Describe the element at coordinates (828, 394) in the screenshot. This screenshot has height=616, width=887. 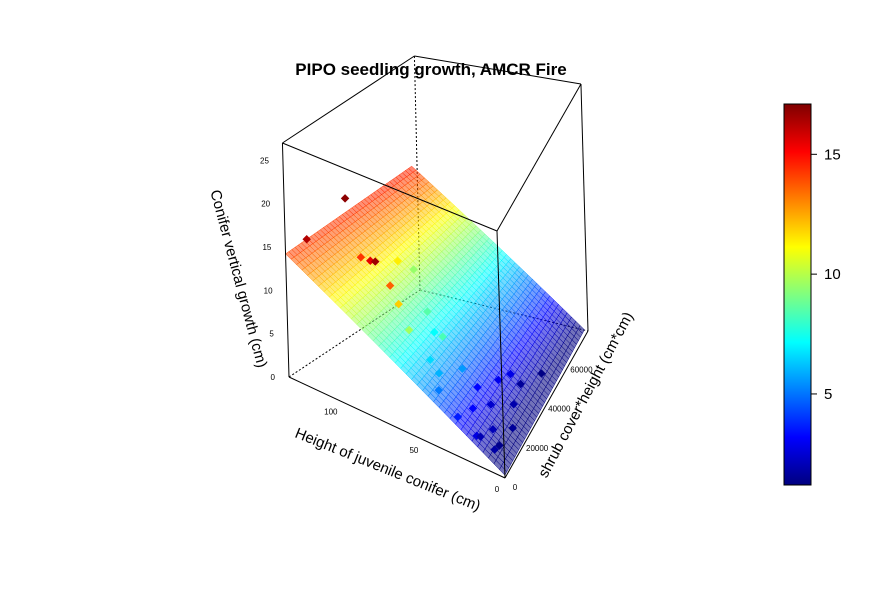
I see `colorbar-tick-label: 5` at that location.